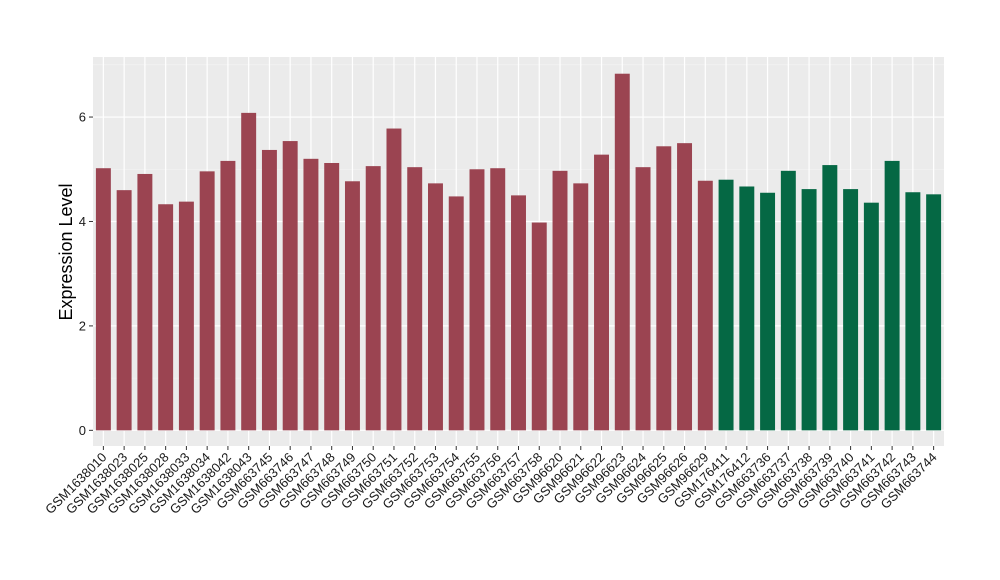 The width and height of the screenshot is (1000, 580). What do you see at coordinates (186, 316) in the screenshot?
I see `bar-GSM1638033` at bounding box center [186, 316].